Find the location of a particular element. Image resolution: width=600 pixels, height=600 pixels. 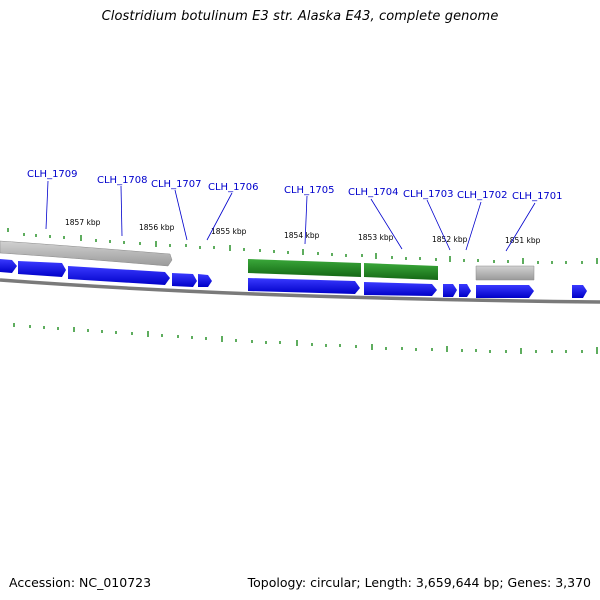

kbp-label: 1857 kbp is located at coordinates (83, 222).